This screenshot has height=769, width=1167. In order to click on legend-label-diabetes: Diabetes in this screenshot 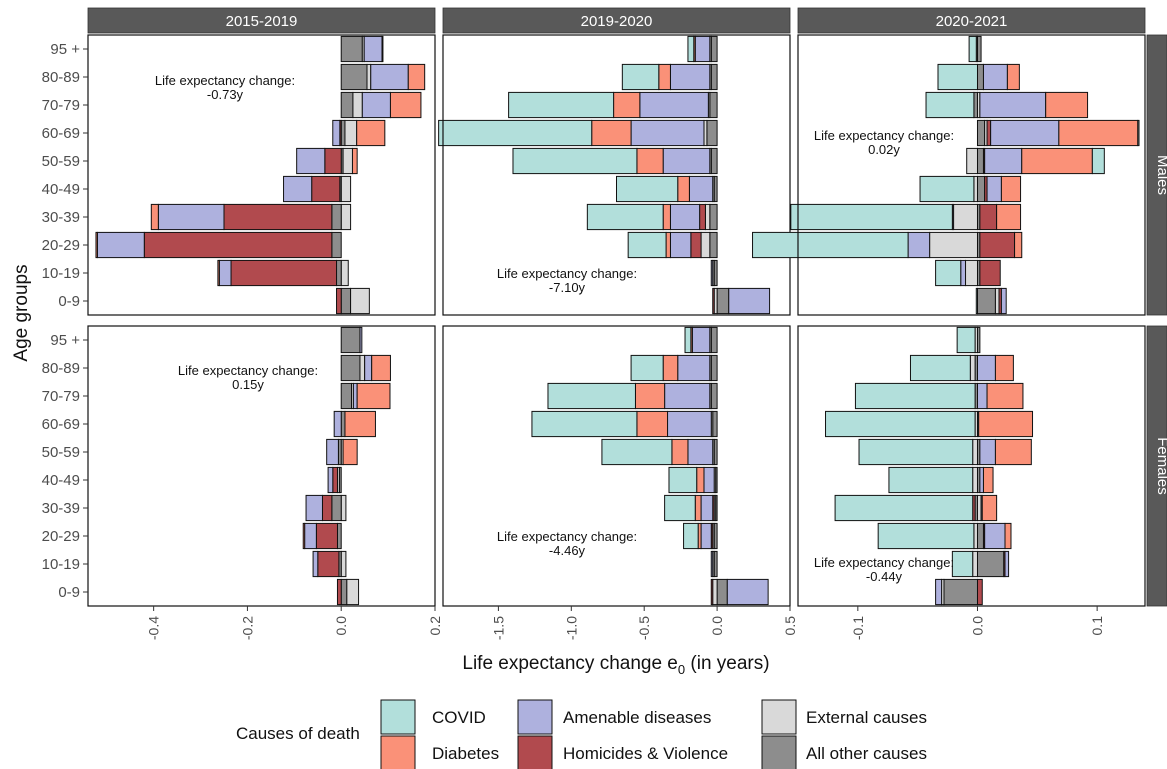, I will do `click(465, 753)`.